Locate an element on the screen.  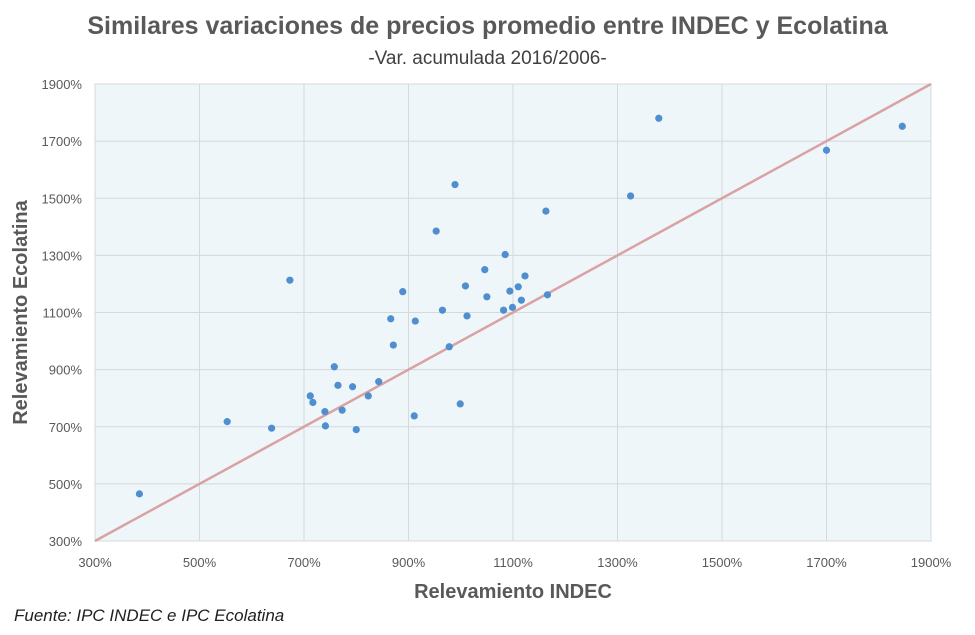
x-tick-label: 1500% is located at coordinates (722, 562).